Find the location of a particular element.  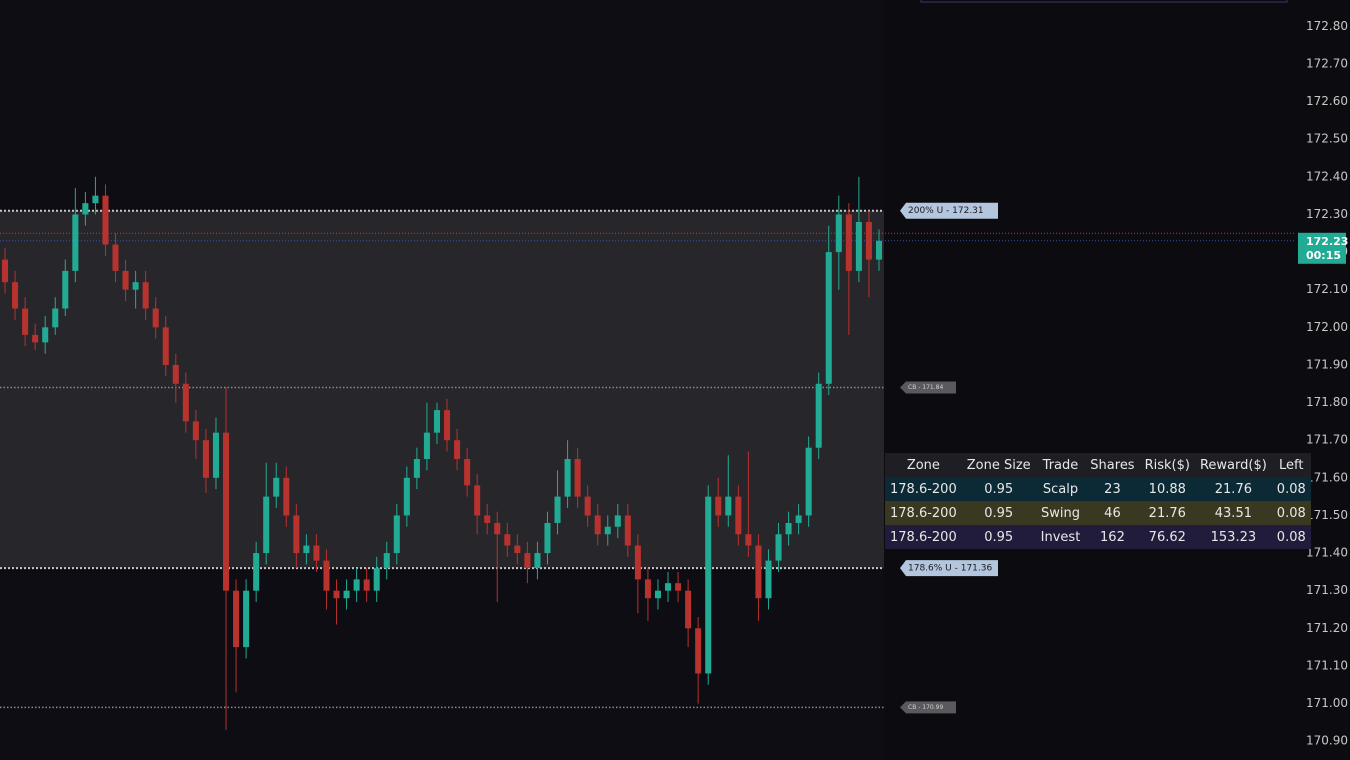

table-cell: Invest is located at coordinates (1060, 537).